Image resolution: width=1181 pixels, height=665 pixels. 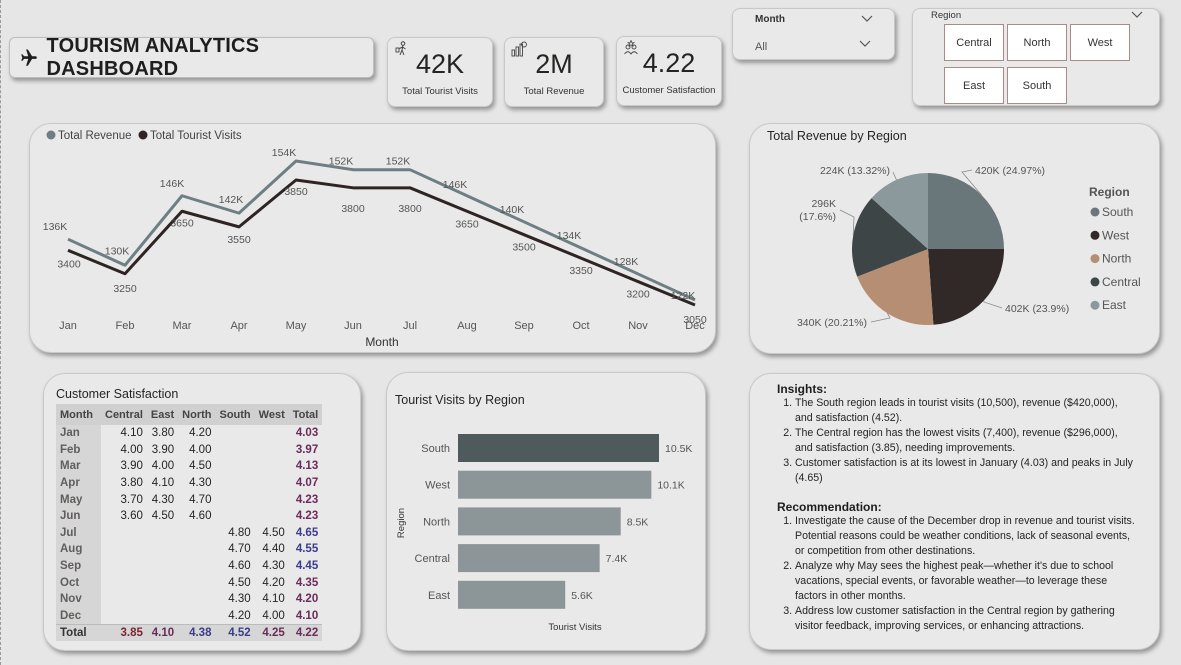 I want to click on table-total-cell: 4.10, so click(x=162, y=632).